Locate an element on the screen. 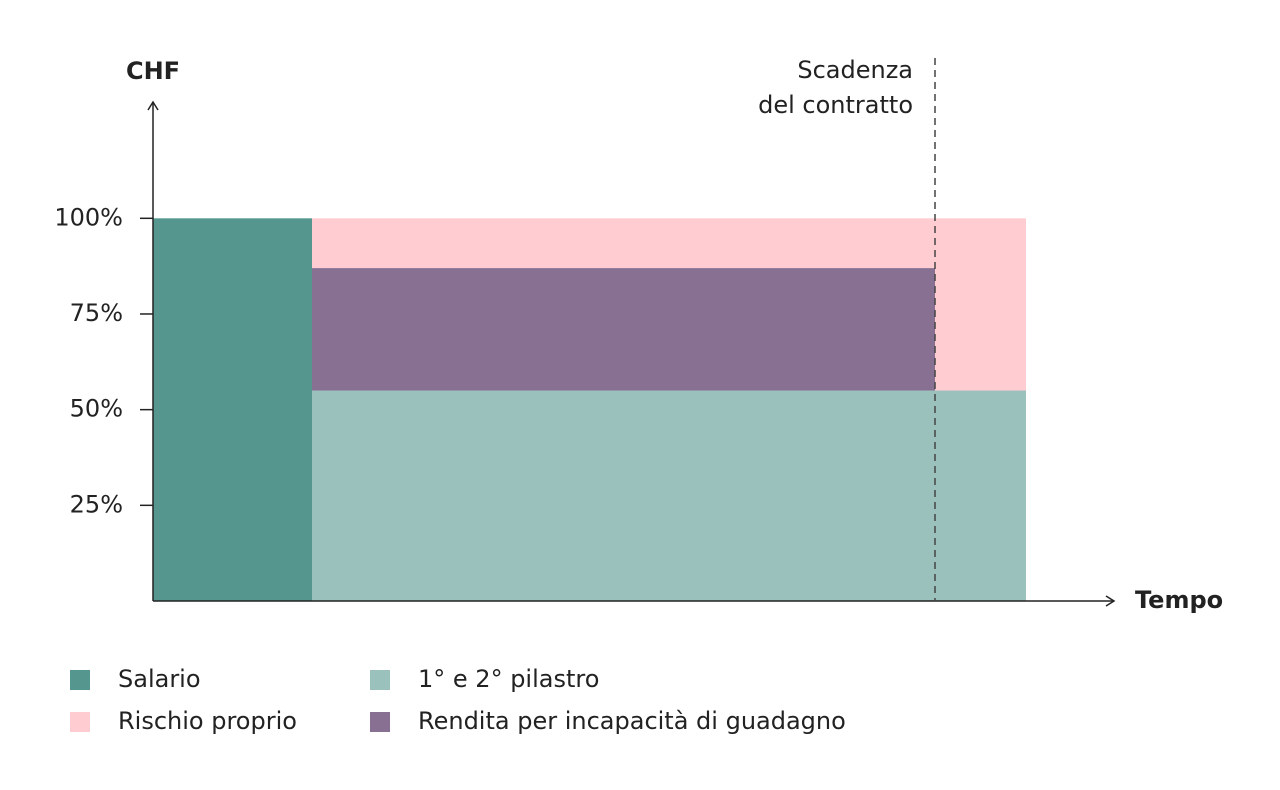 This screenshot has width=1280, height=790. legend-label: Salario is located at coordinates (159, 679).